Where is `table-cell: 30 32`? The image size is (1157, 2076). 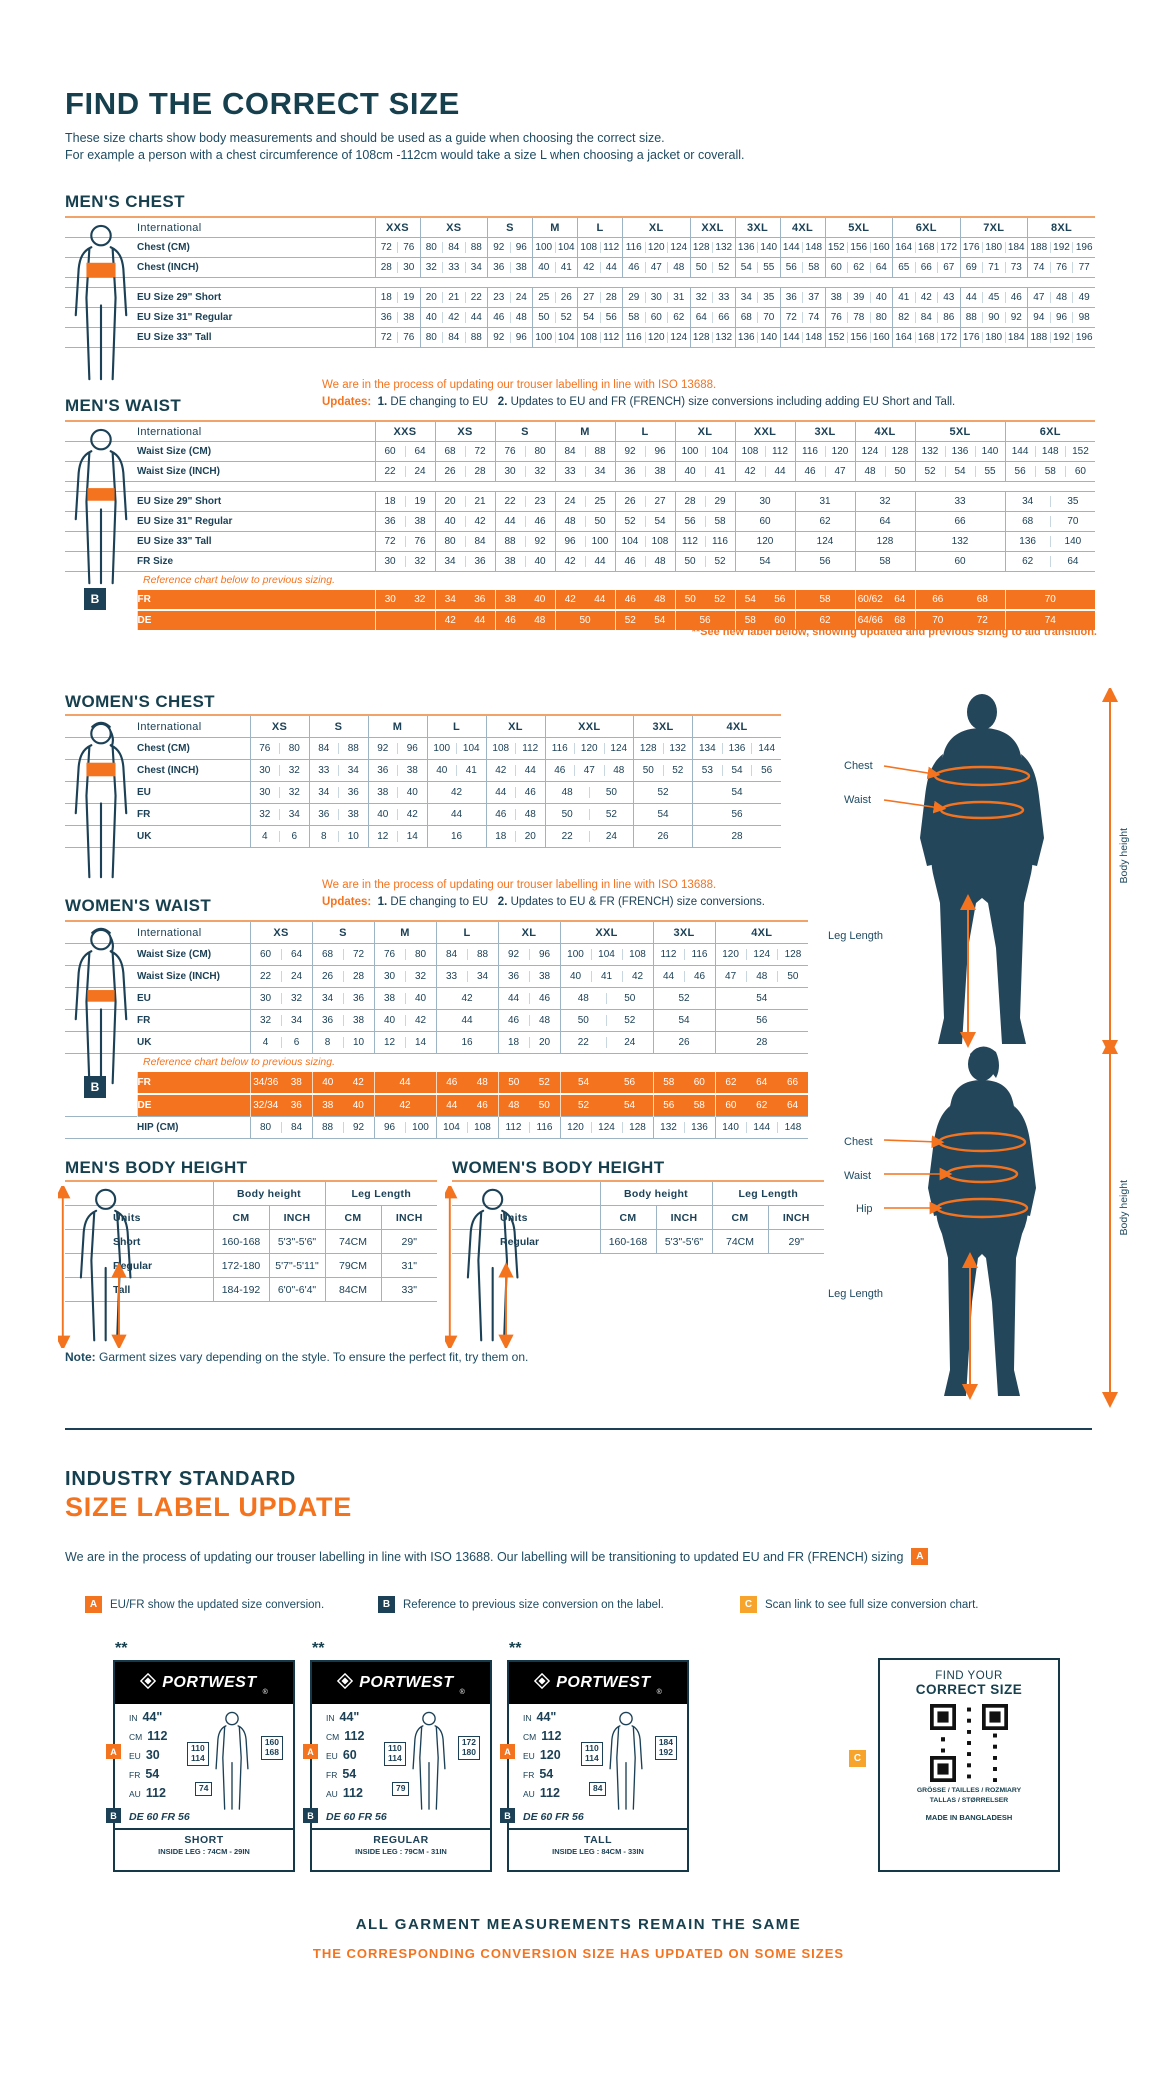 table-cell: 30 32 is located at coordinates (280, 998).